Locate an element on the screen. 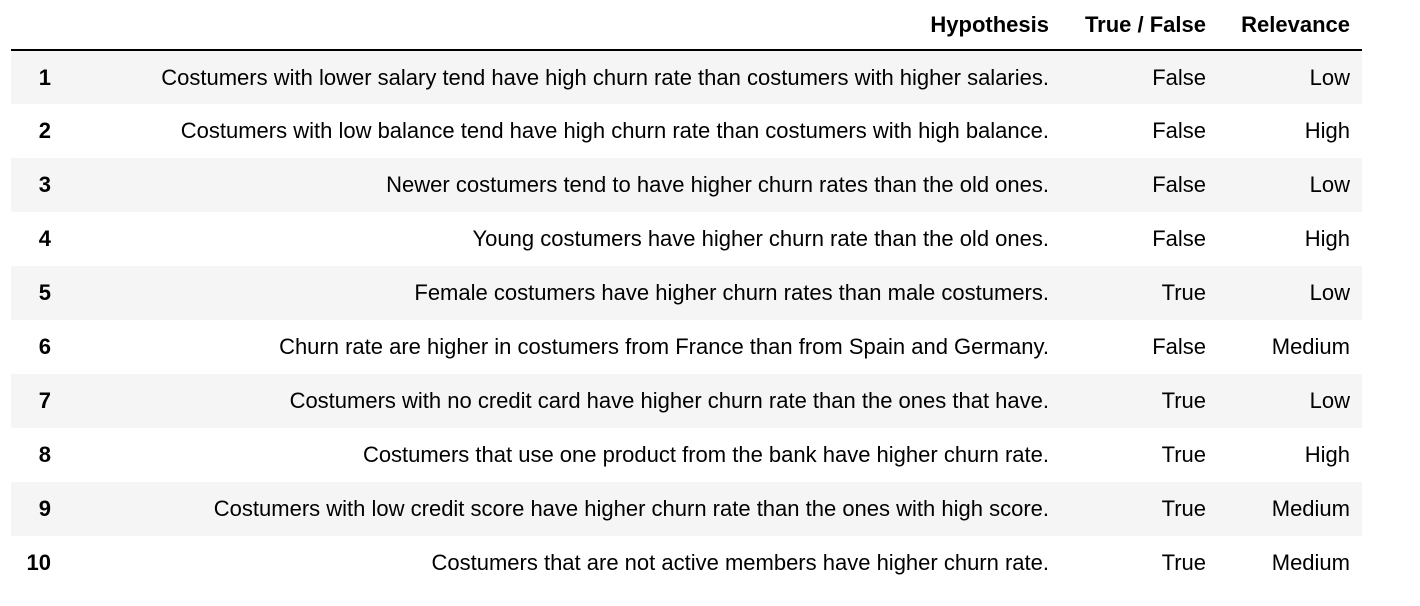 The image size is (1420, 606). row-index: 2 is located at coordinates (44, 130).